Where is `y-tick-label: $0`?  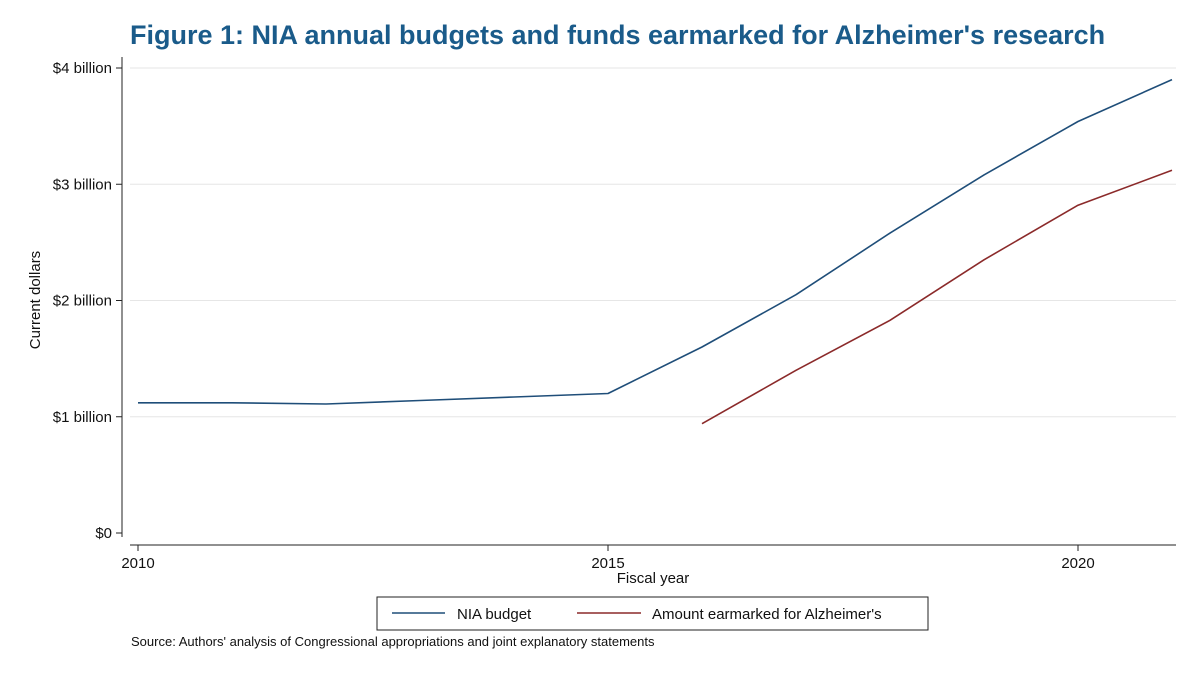
y-tick-label: $0 is located at coordinates (103, 533).